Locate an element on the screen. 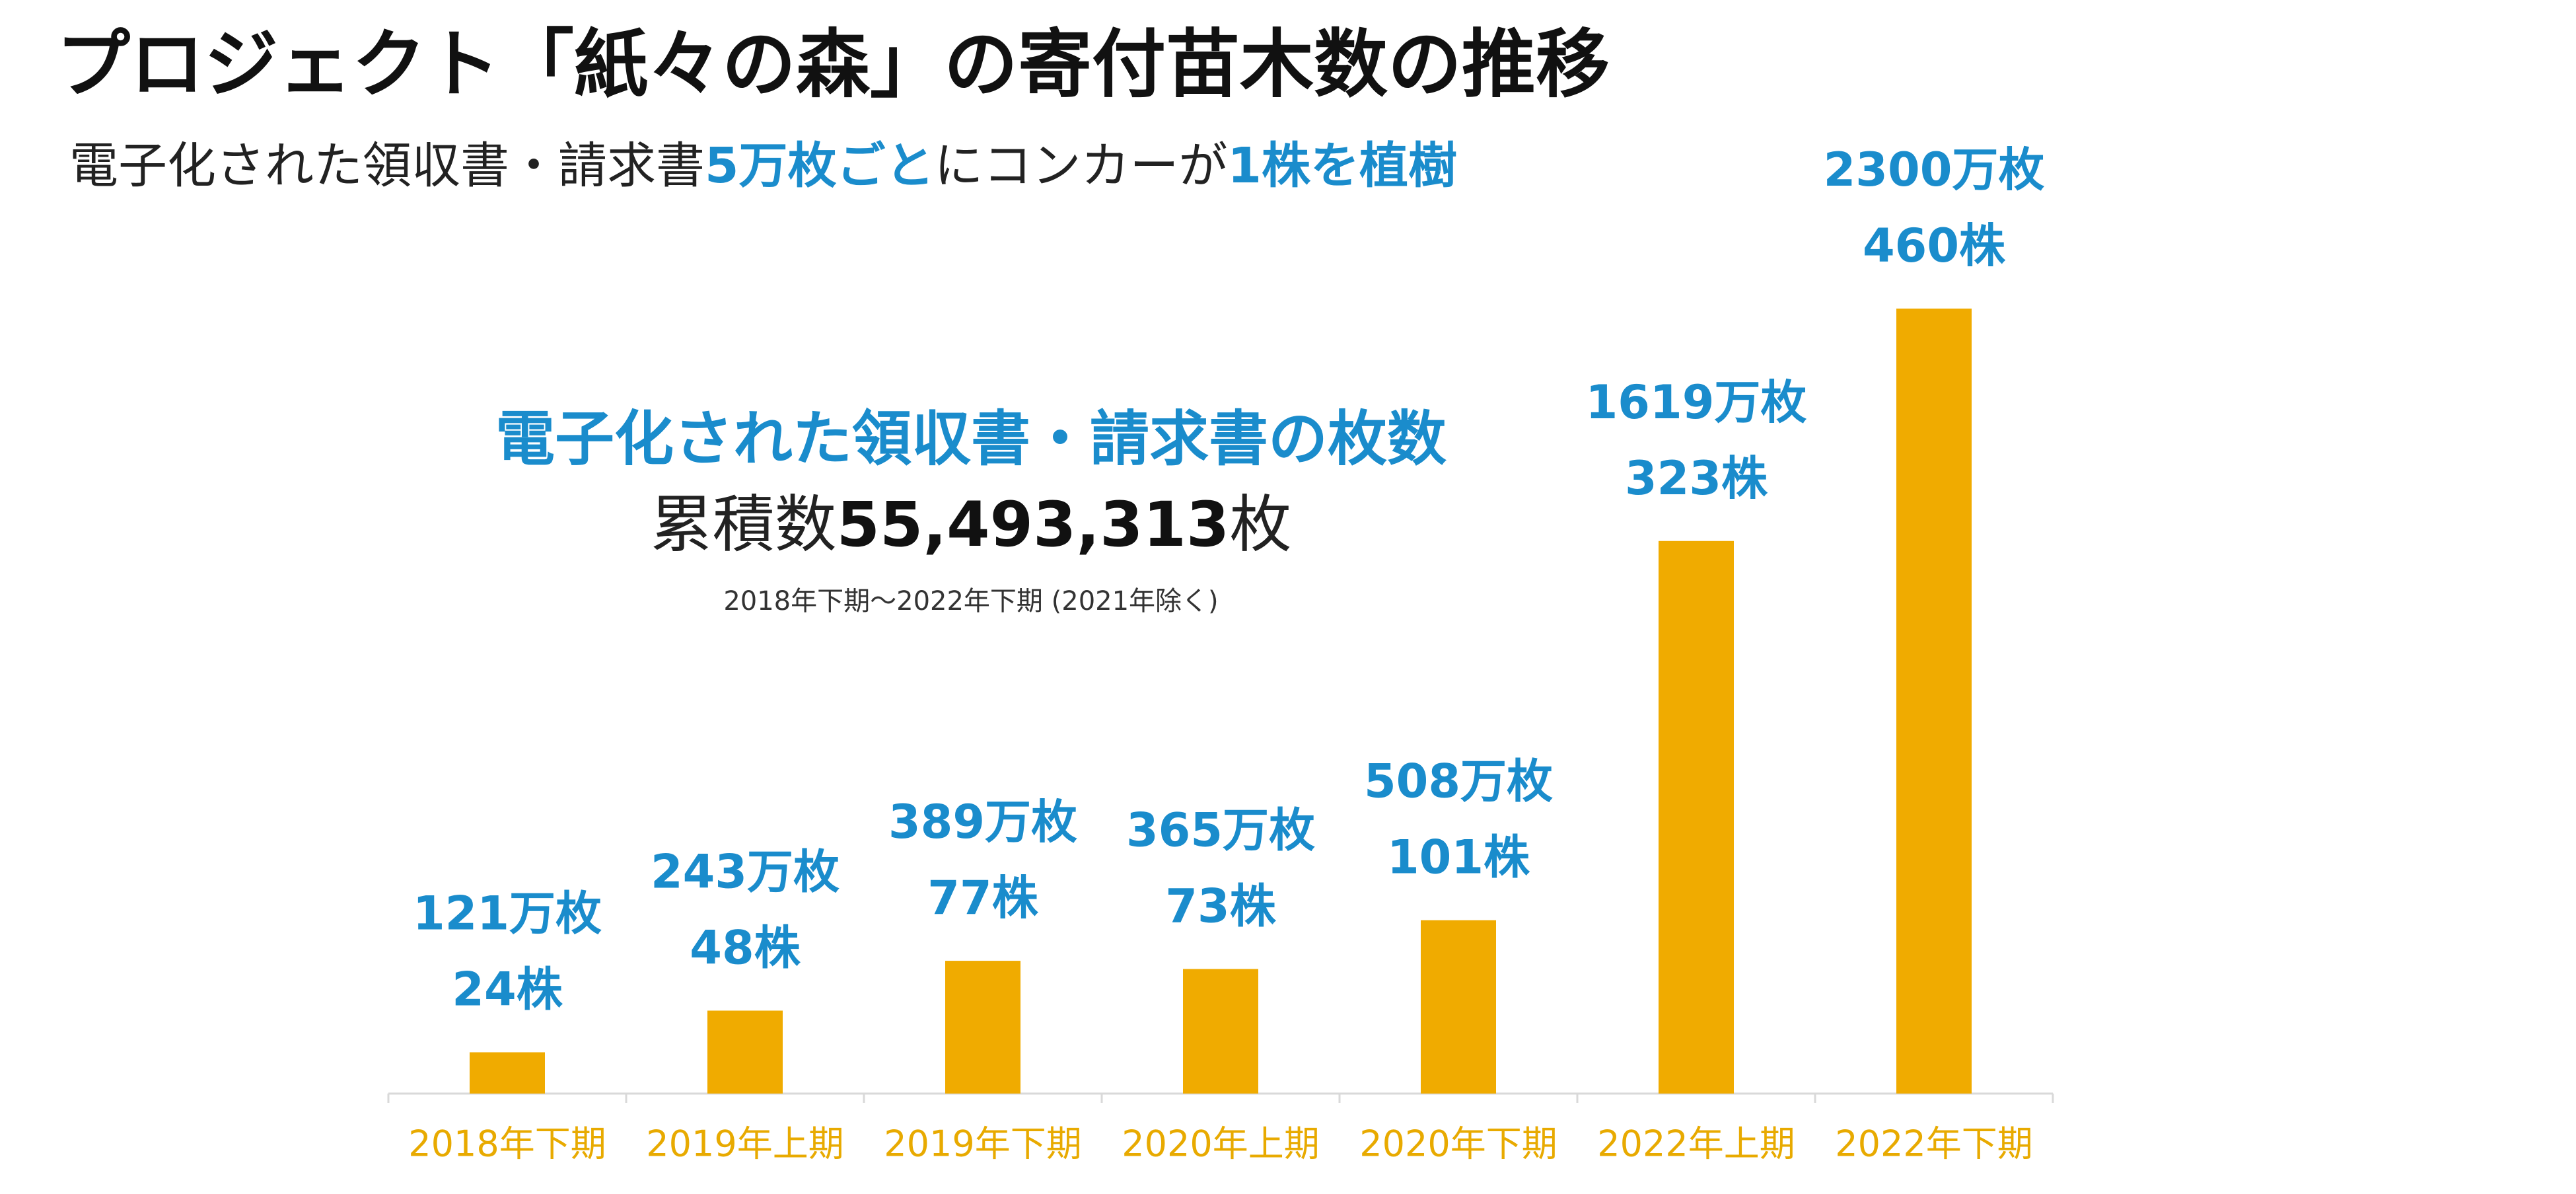 The image size is (2576, 1194). value-label: 243万枚 is located at coordinates (745, 872).